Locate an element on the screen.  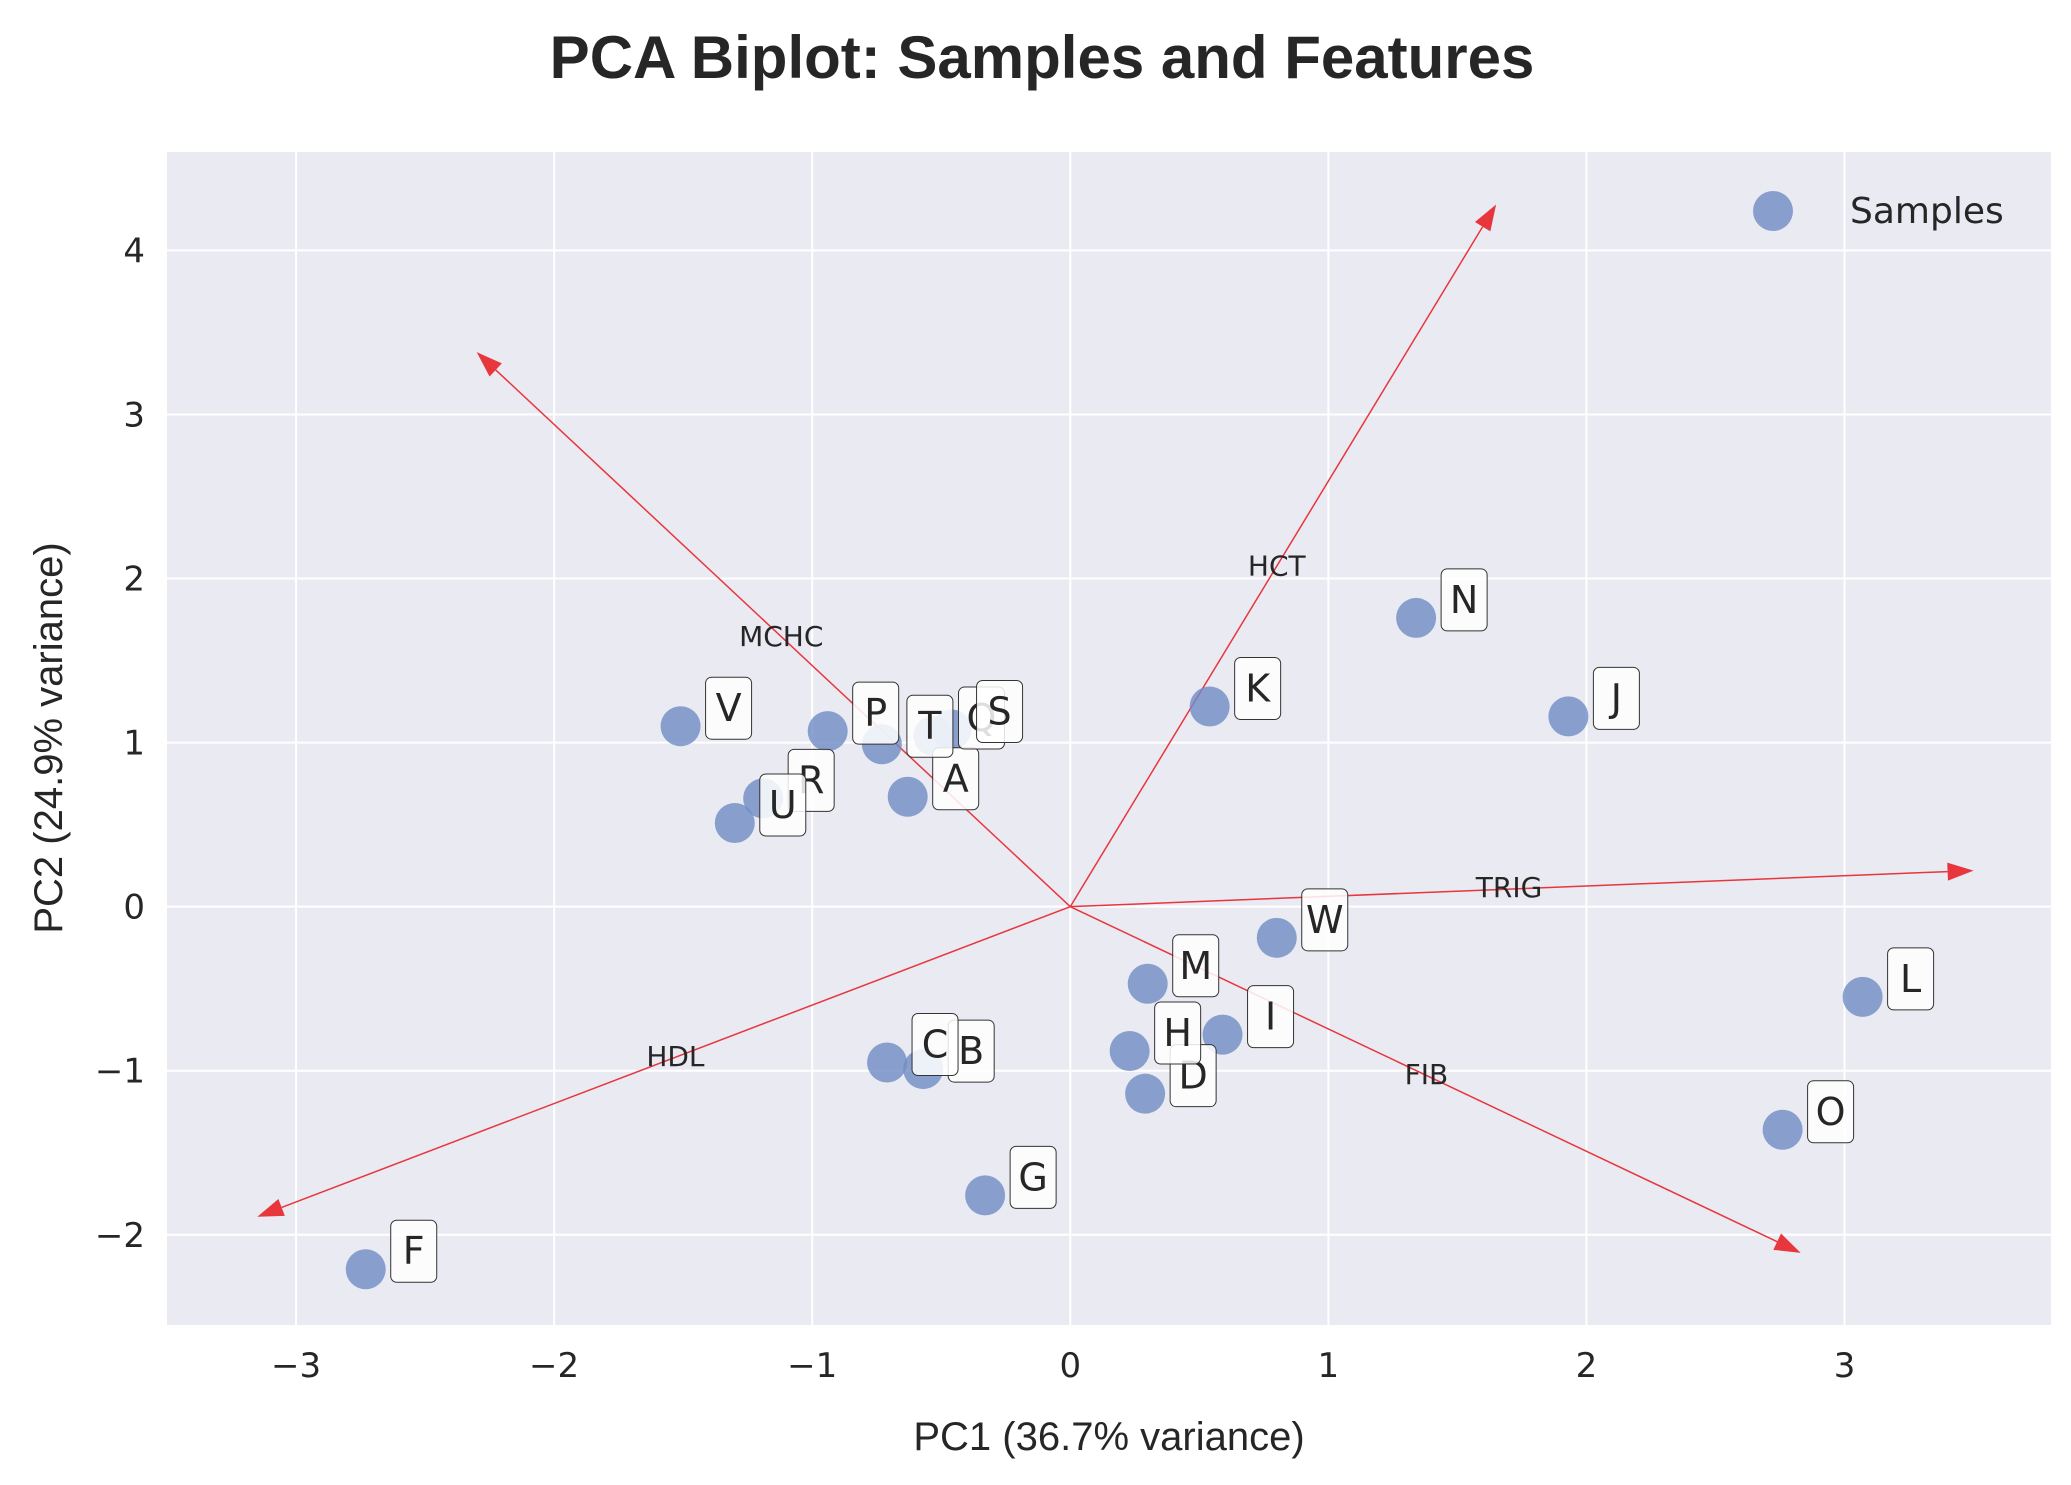
chart-title: PCA Biplot: Samples and Features is located at coordinates (1042, 57).